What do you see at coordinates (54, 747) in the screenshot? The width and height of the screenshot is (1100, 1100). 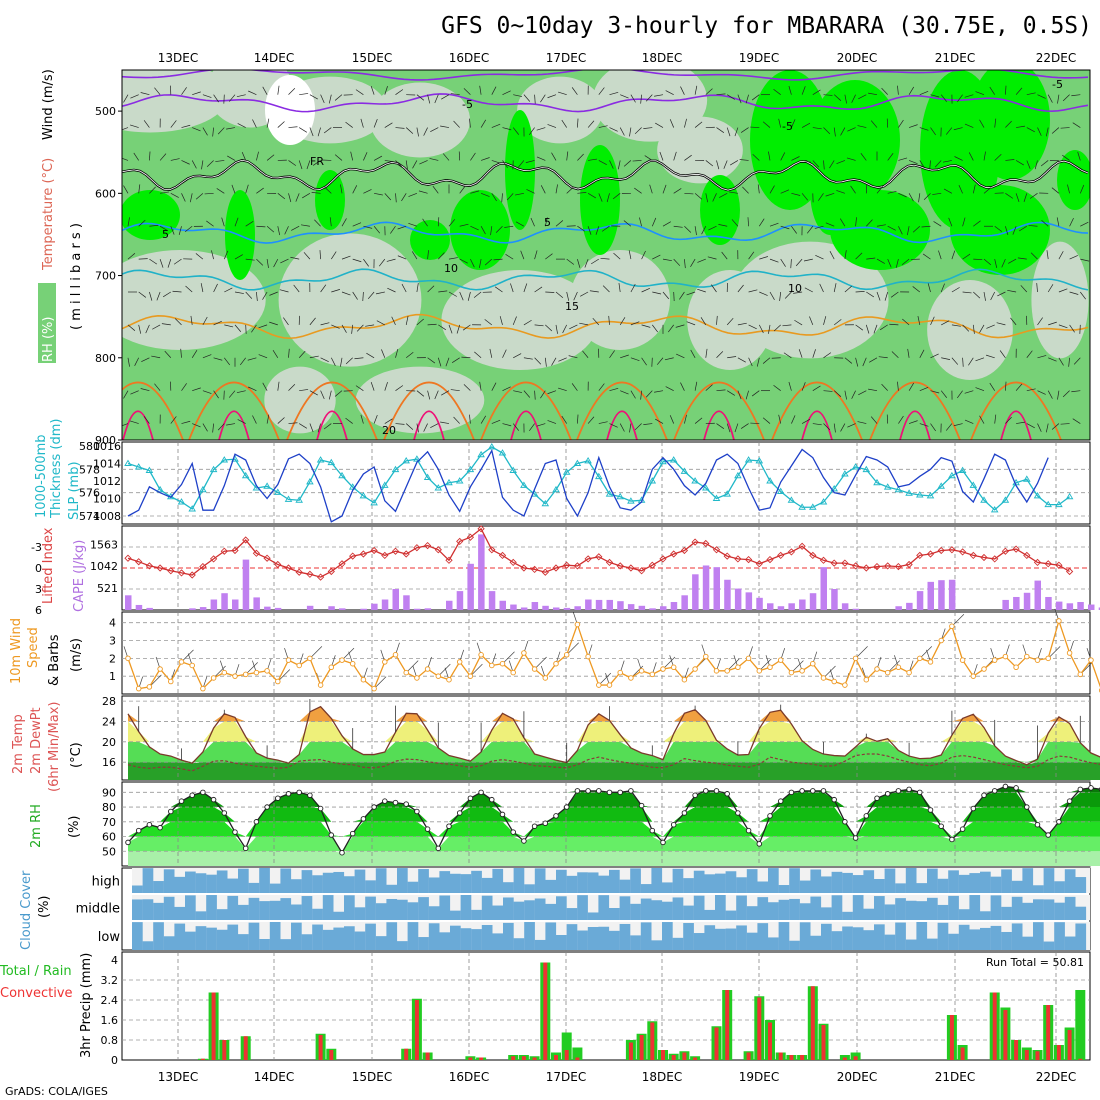 I see `minmax-axis-label: (6hr Min/Max)` at bounding box center [54, 747].